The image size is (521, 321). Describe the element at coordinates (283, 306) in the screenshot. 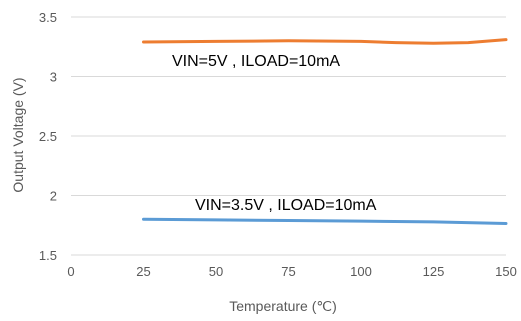

I see `x-axis-title: Temperature (℃)` at that location.